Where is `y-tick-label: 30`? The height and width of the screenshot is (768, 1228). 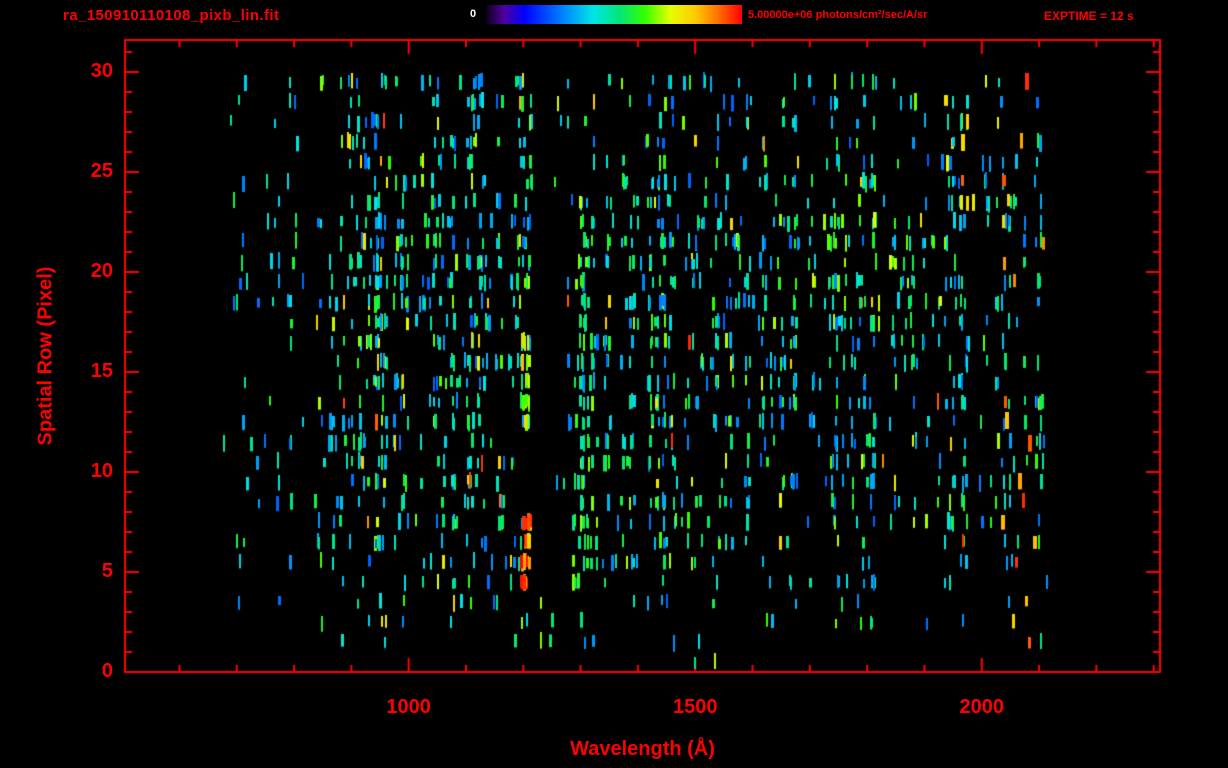 y-tick-label: 30 is located at coordinates (101, 71).